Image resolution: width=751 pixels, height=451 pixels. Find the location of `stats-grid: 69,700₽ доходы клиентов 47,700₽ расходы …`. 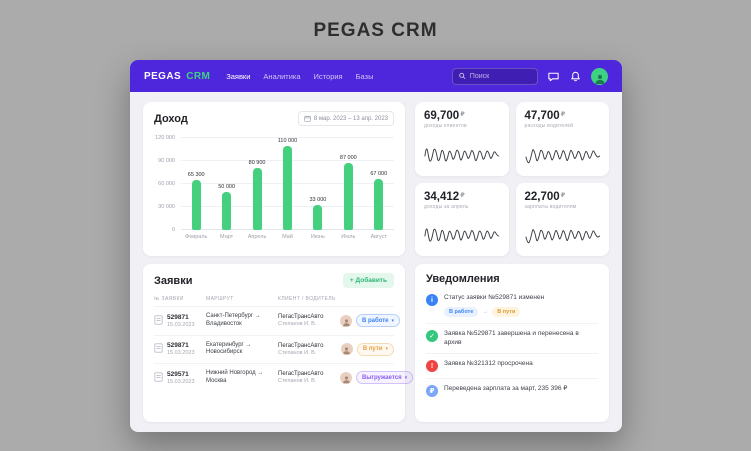

stats-grid: 69,700₽ доходы клиентов 47,700₽ расходы … is located at coordinates (512, 179).